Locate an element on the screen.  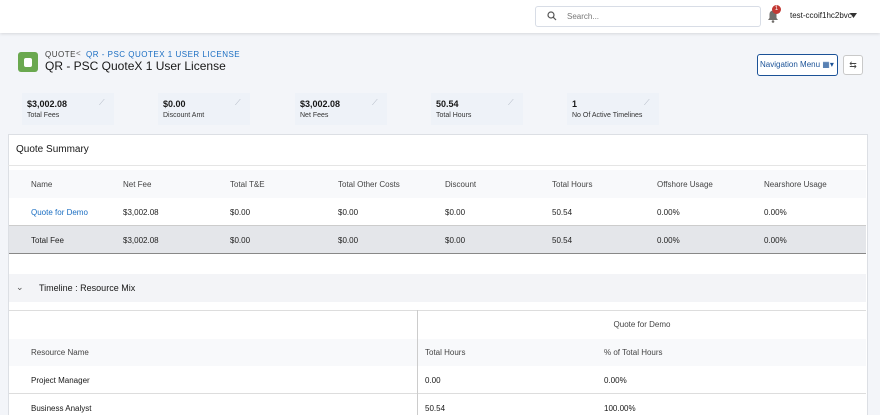
metric-value: 50.54 is located at coordinates (447, 104).